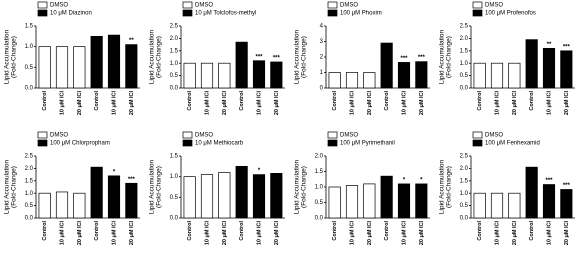 The image size is (580, 260). I want to click on significance-label: *, so click(114, 172).